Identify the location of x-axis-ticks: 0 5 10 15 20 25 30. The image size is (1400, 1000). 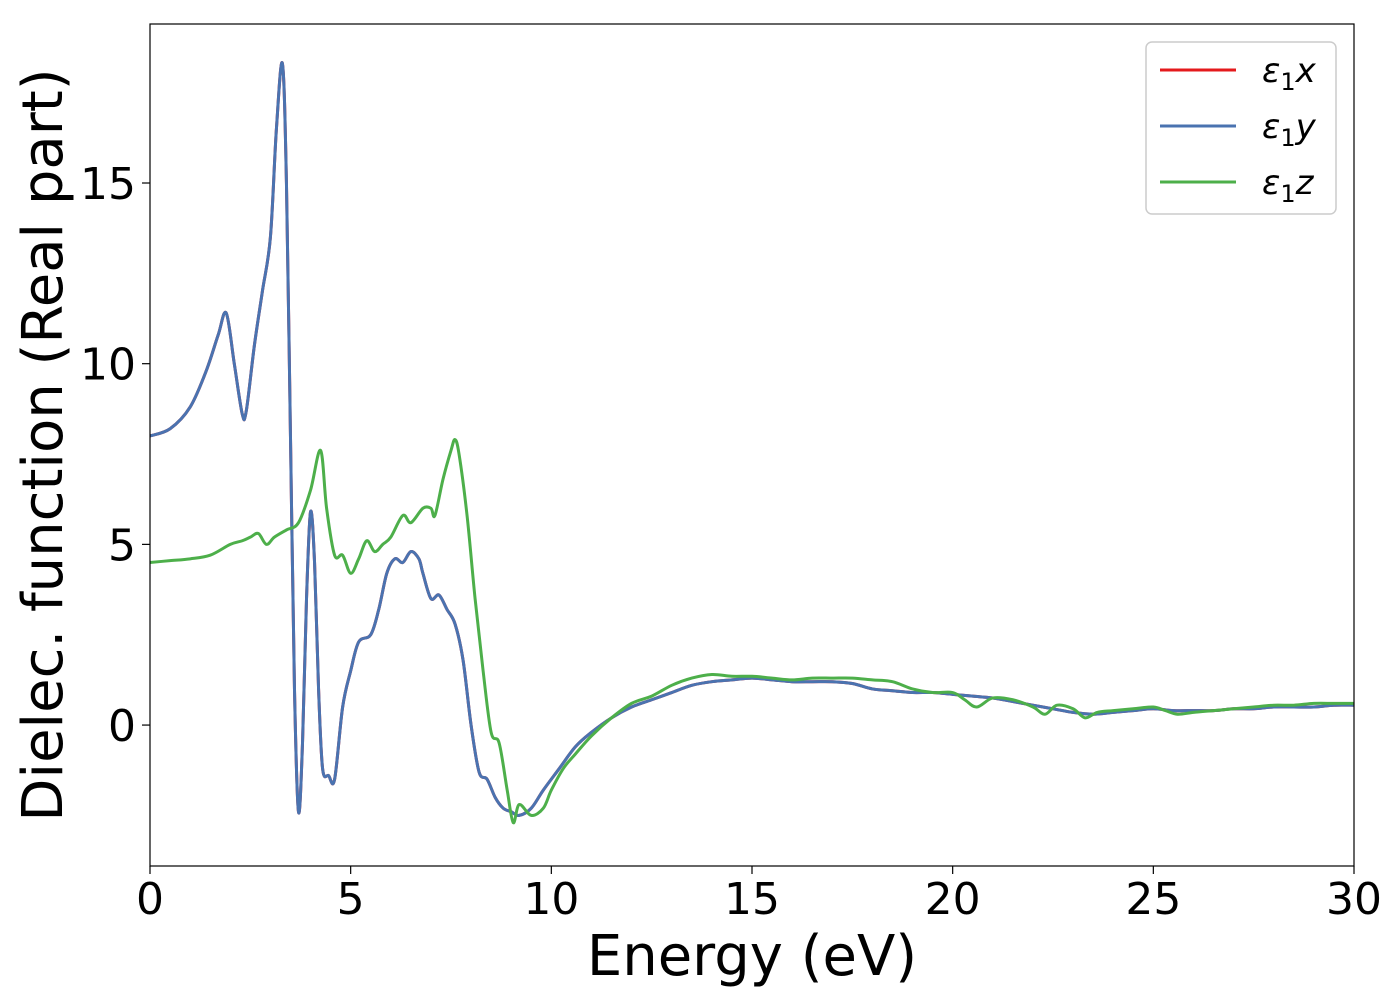
(759, 895).